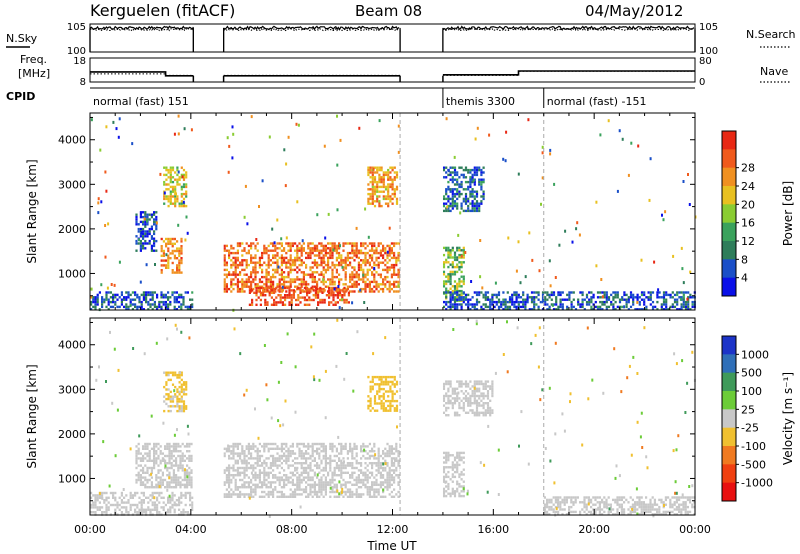  Describe the element at coordinates (771, 34) in the screenshot. I see `nsearch-label: N.Search` at that location.